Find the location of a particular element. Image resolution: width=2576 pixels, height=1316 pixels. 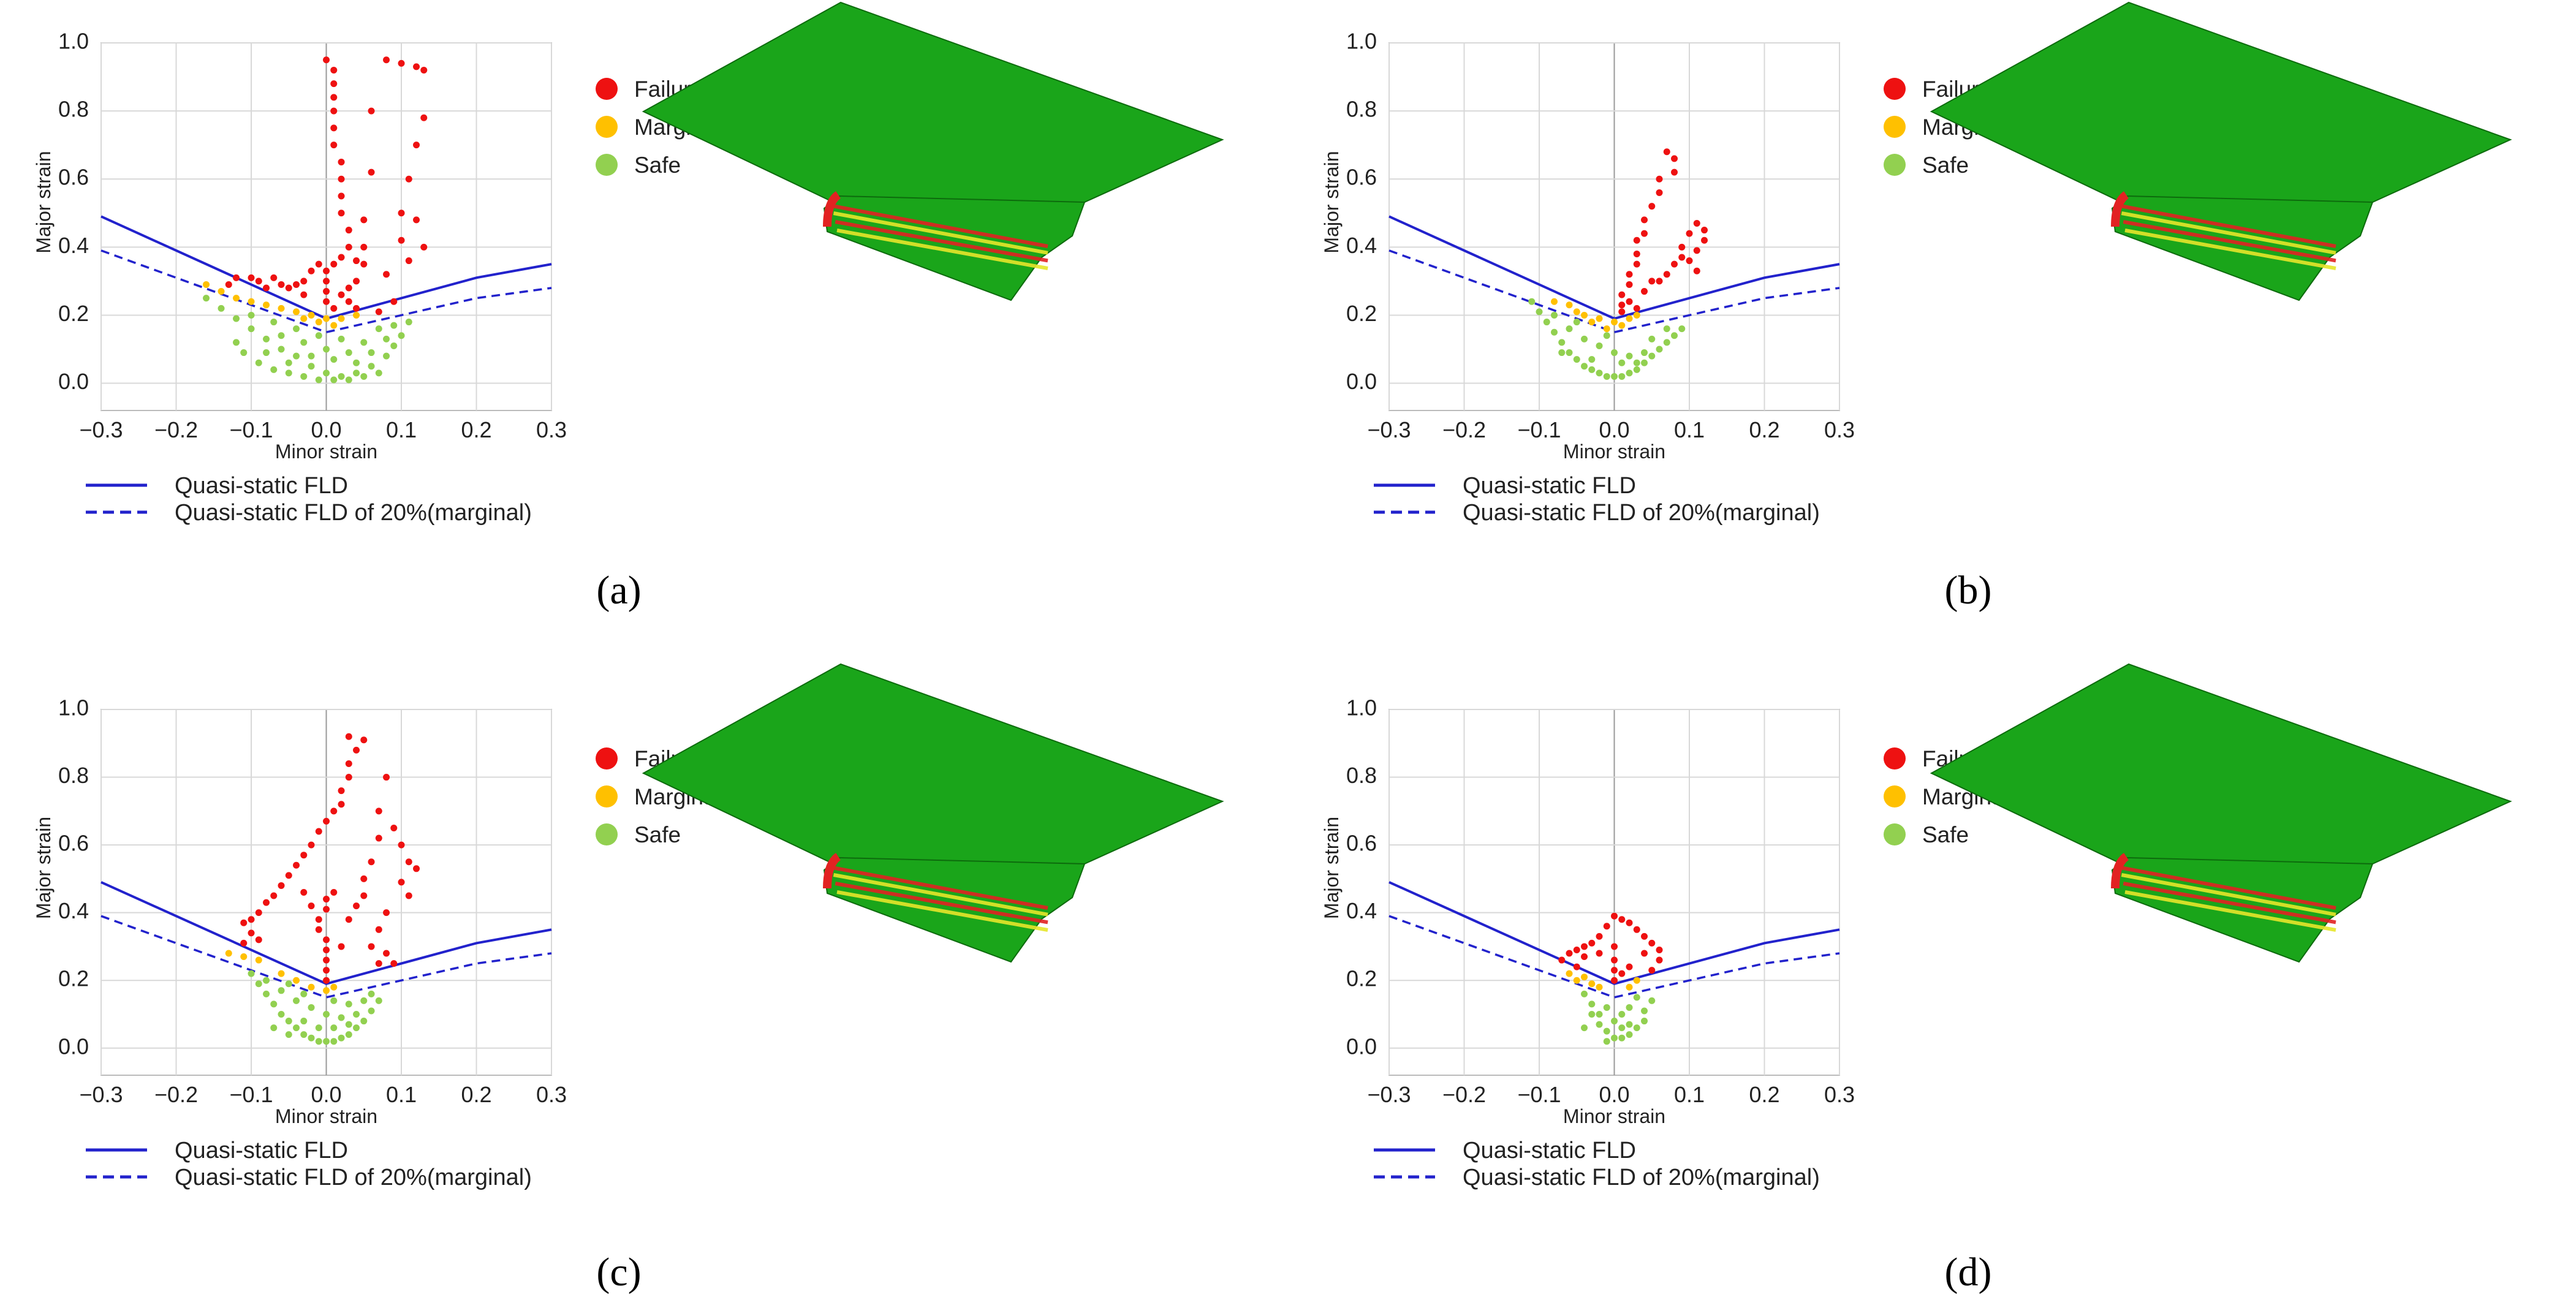

x-tick-label: 0.1 is located at coordinates (1690, 429).